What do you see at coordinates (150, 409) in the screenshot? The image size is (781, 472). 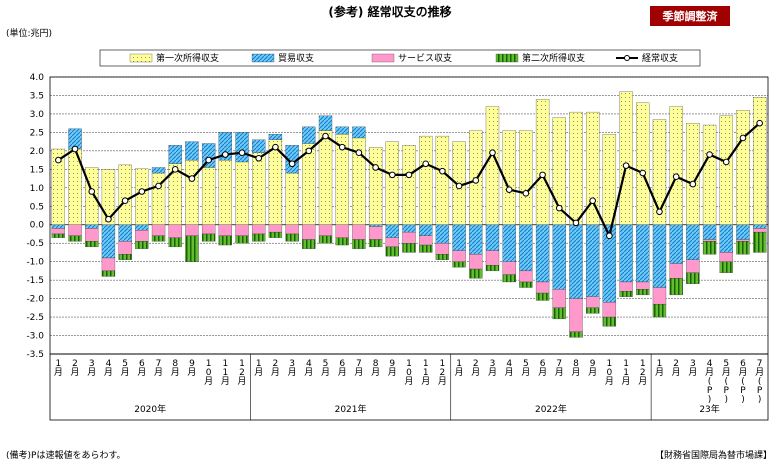 I see `year-label: 2020年` at bounding box center [150, 409].